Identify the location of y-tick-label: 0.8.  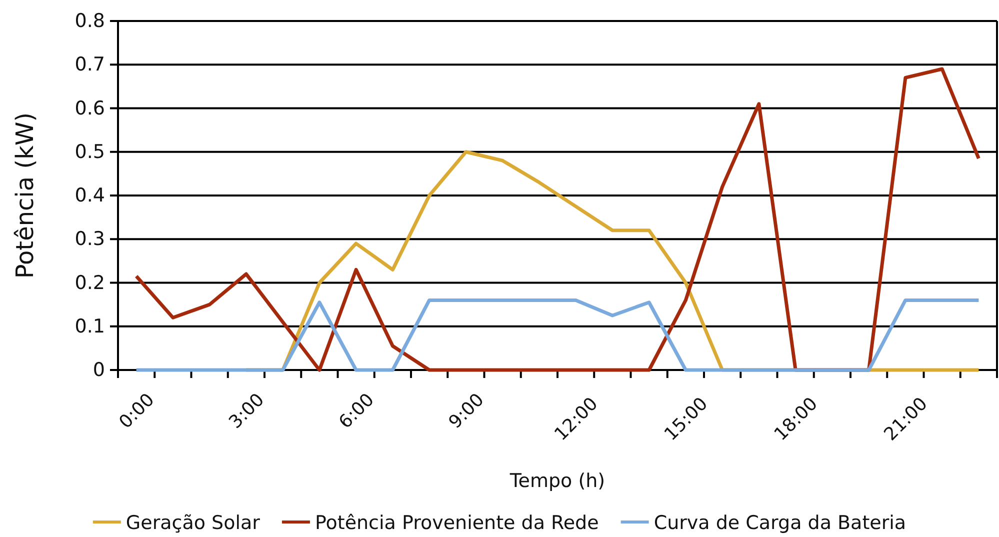
(89, 21).